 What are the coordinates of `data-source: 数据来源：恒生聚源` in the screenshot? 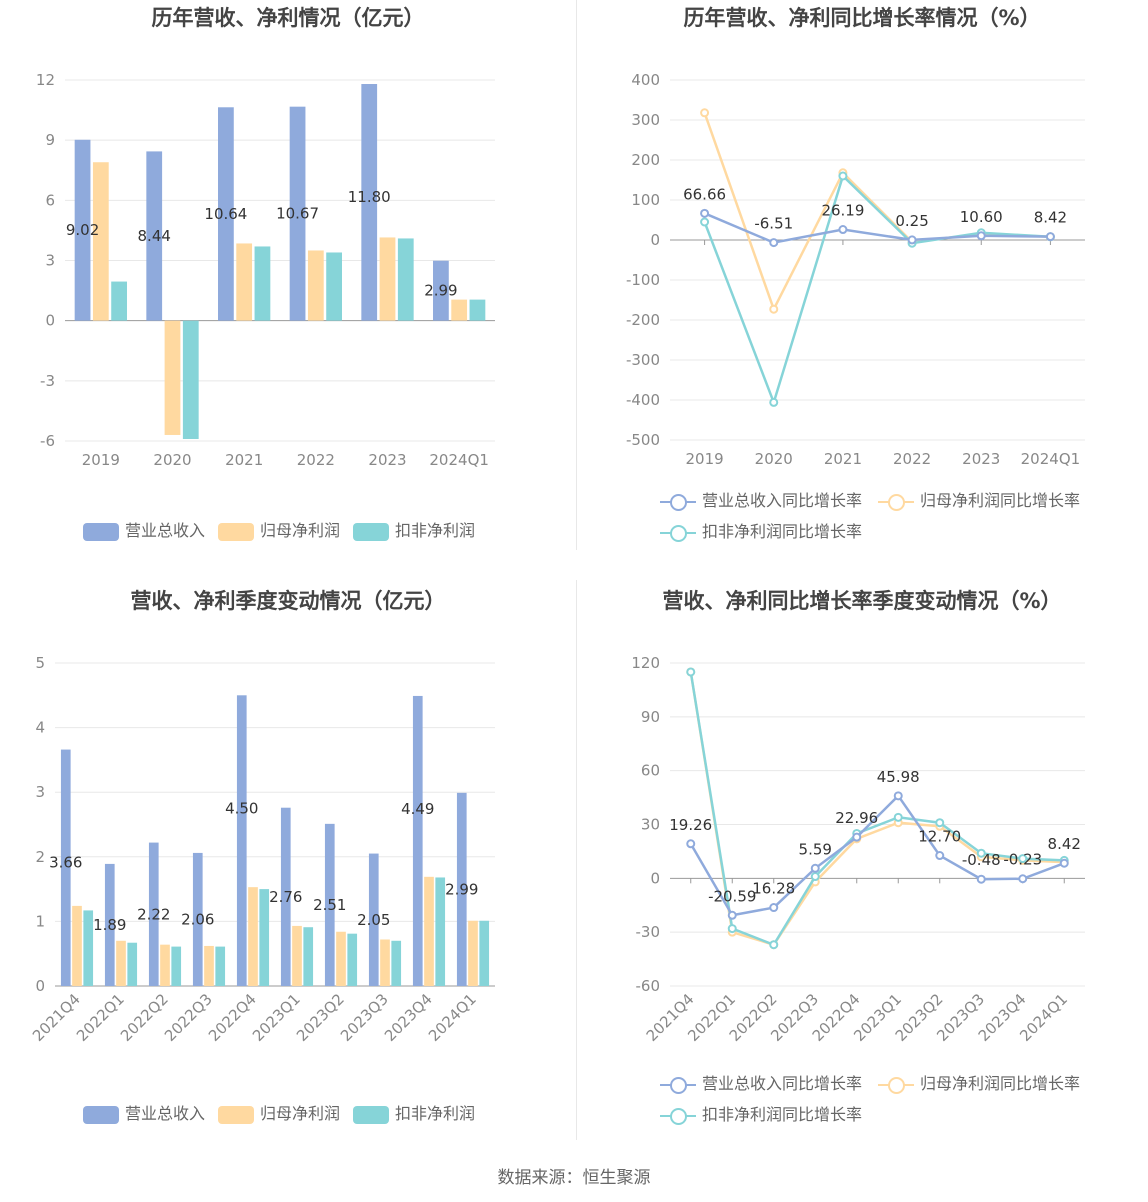 It's located at (574, 1178).